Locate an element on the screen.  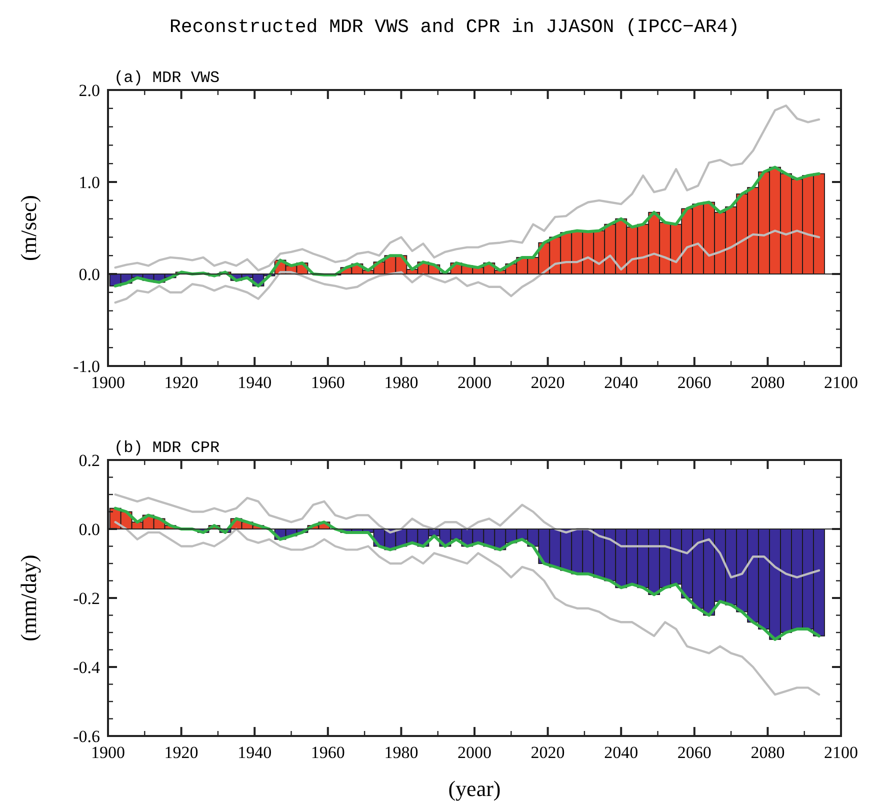
chart-subtitle: (b) MDR CPR is located at coordinates (167, 448).